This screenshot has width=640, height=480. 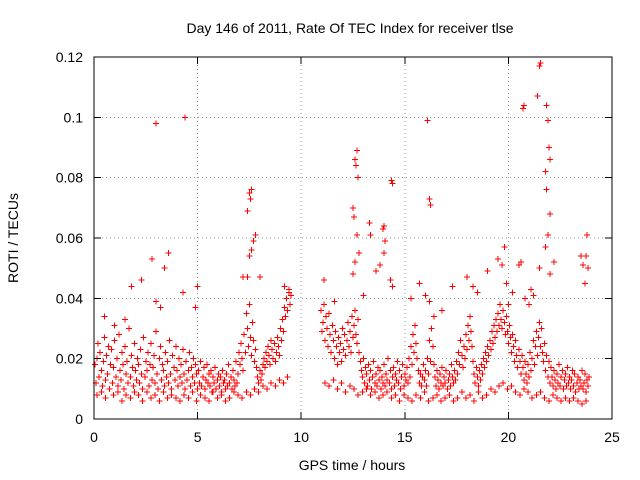 I want to click on x-tick-label: 10, so click(x=301, y=437).